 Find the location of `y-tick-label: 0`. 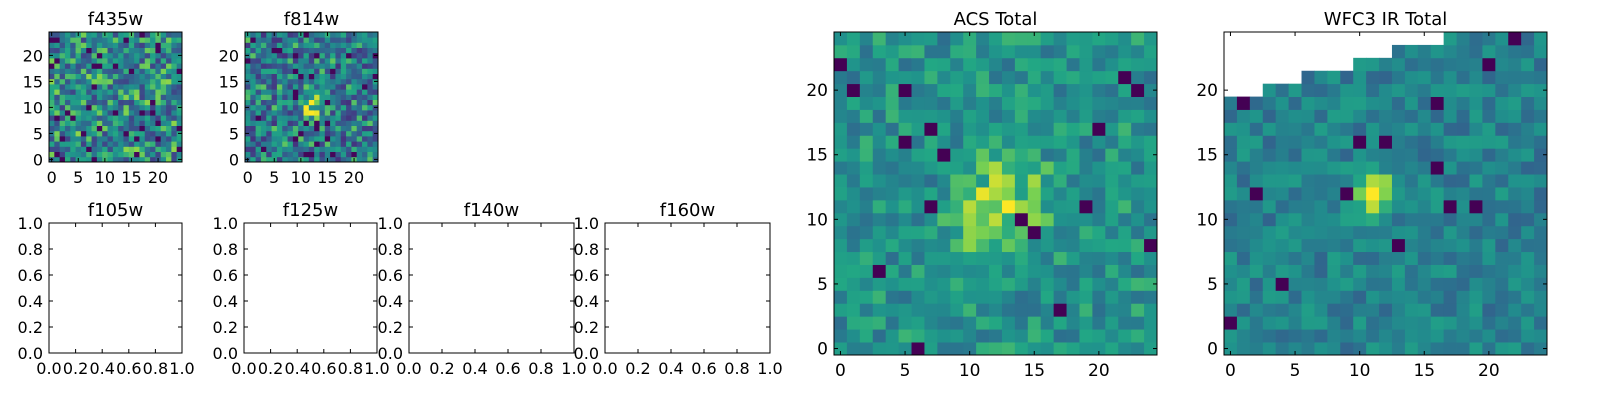

y-tick-label: 0 is located at coordinates (1212, 350).